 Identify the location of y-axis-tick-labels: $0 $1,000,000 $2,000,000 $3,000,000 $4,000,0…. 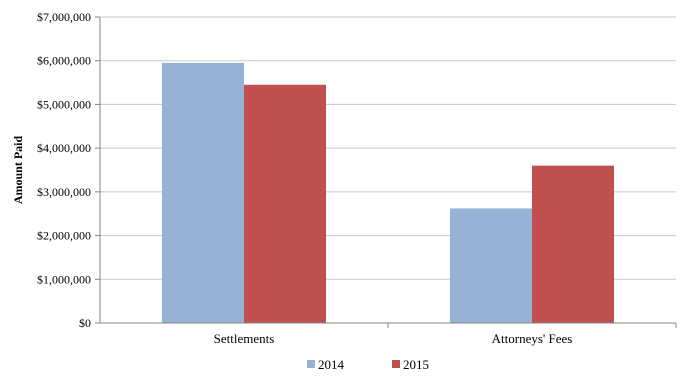
(64, 170).